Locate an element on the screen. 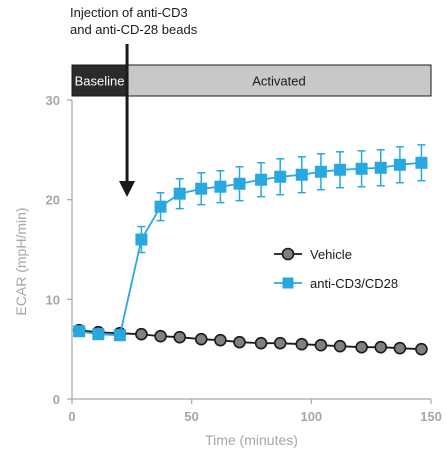 Image resolution: width=446 pixels, height=455 pixels. legend-label: anti-CD3/CD28 is located at coordinates (354, 283).